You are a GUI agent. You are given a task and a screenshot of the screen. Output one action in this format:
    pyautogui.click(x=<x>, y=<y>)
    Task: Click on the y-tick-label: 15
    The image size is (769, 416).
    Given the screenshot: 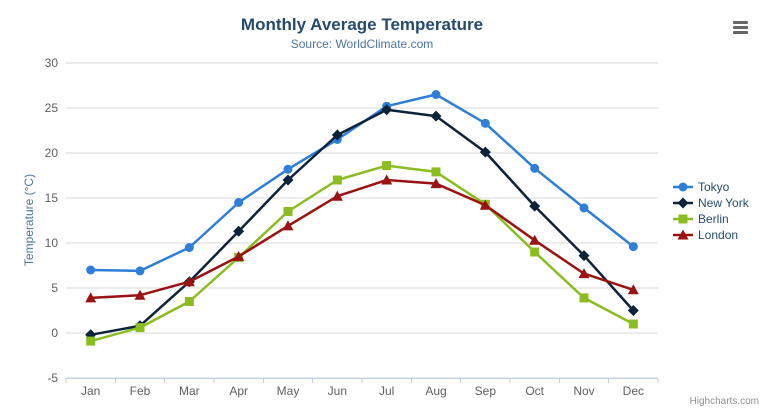 What is the action you would take?
    pyautogui.click(x=52, y=198)
    